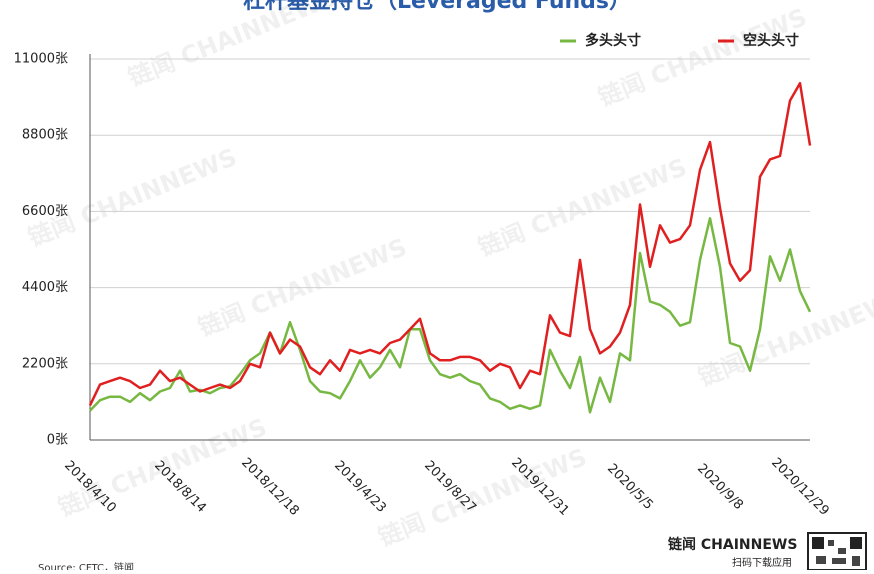 The height and width of the screenshot is (574, 874). Describe the element at coordinates (45, 363) in the screenshot. I see `y-tick-label: 2200张` at that location.